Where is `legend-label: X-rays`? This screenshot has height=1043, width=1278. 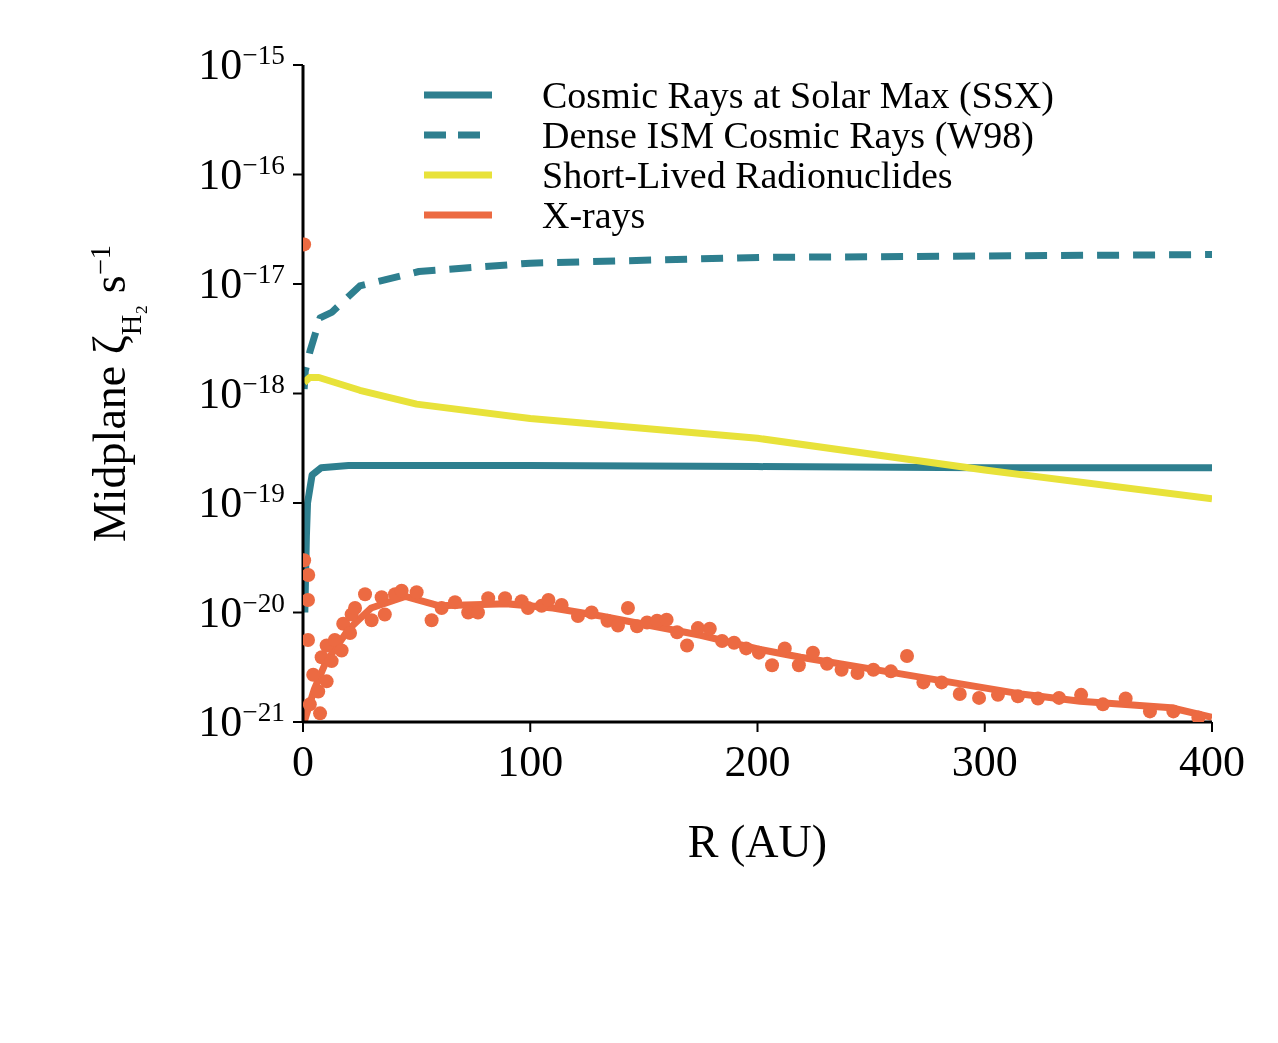 legend-label: X-rays is located at coordinates (594, 215).